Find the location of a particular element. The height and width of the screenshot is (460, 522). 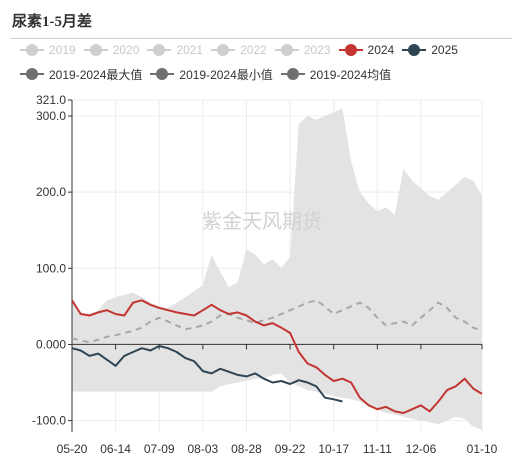

legend-label: 2020 is located at coordinates (126, 50).